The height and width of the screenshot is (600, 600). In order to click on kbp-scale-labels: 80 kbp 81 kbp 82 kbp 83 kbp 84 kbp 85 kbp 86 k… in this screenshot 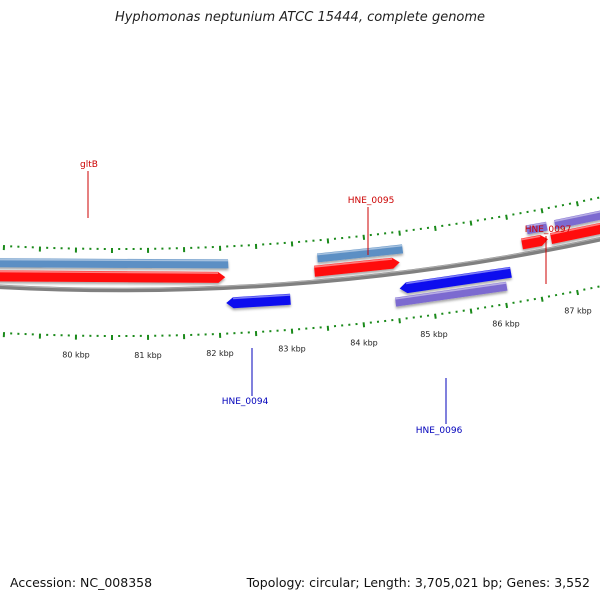, I will do `click(327, 333)`.